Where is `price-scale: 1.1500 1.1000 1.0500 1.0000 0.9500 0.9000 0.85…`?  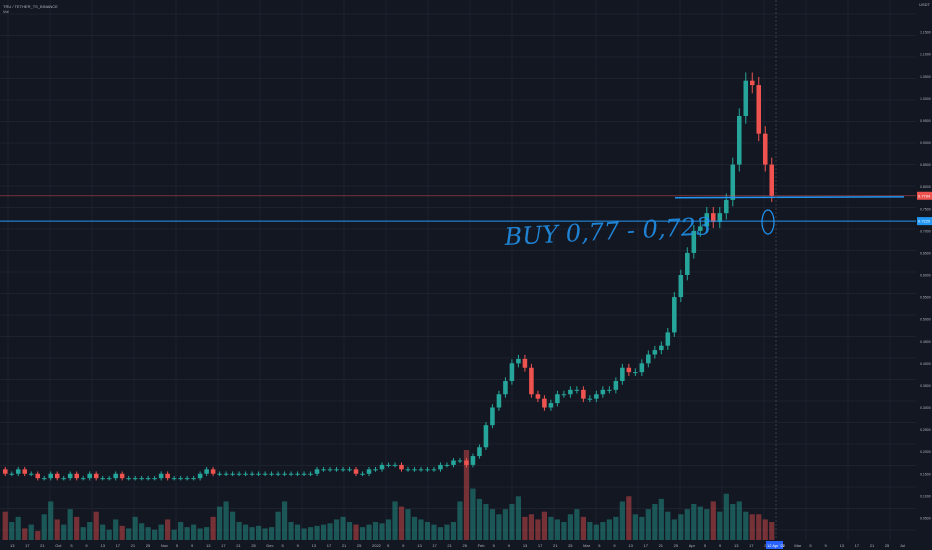
price-scale: 1.1500 1.1000 1.0500 1.0000 0.9500 0.9000 0.85… is located at coordinates (924, 275).